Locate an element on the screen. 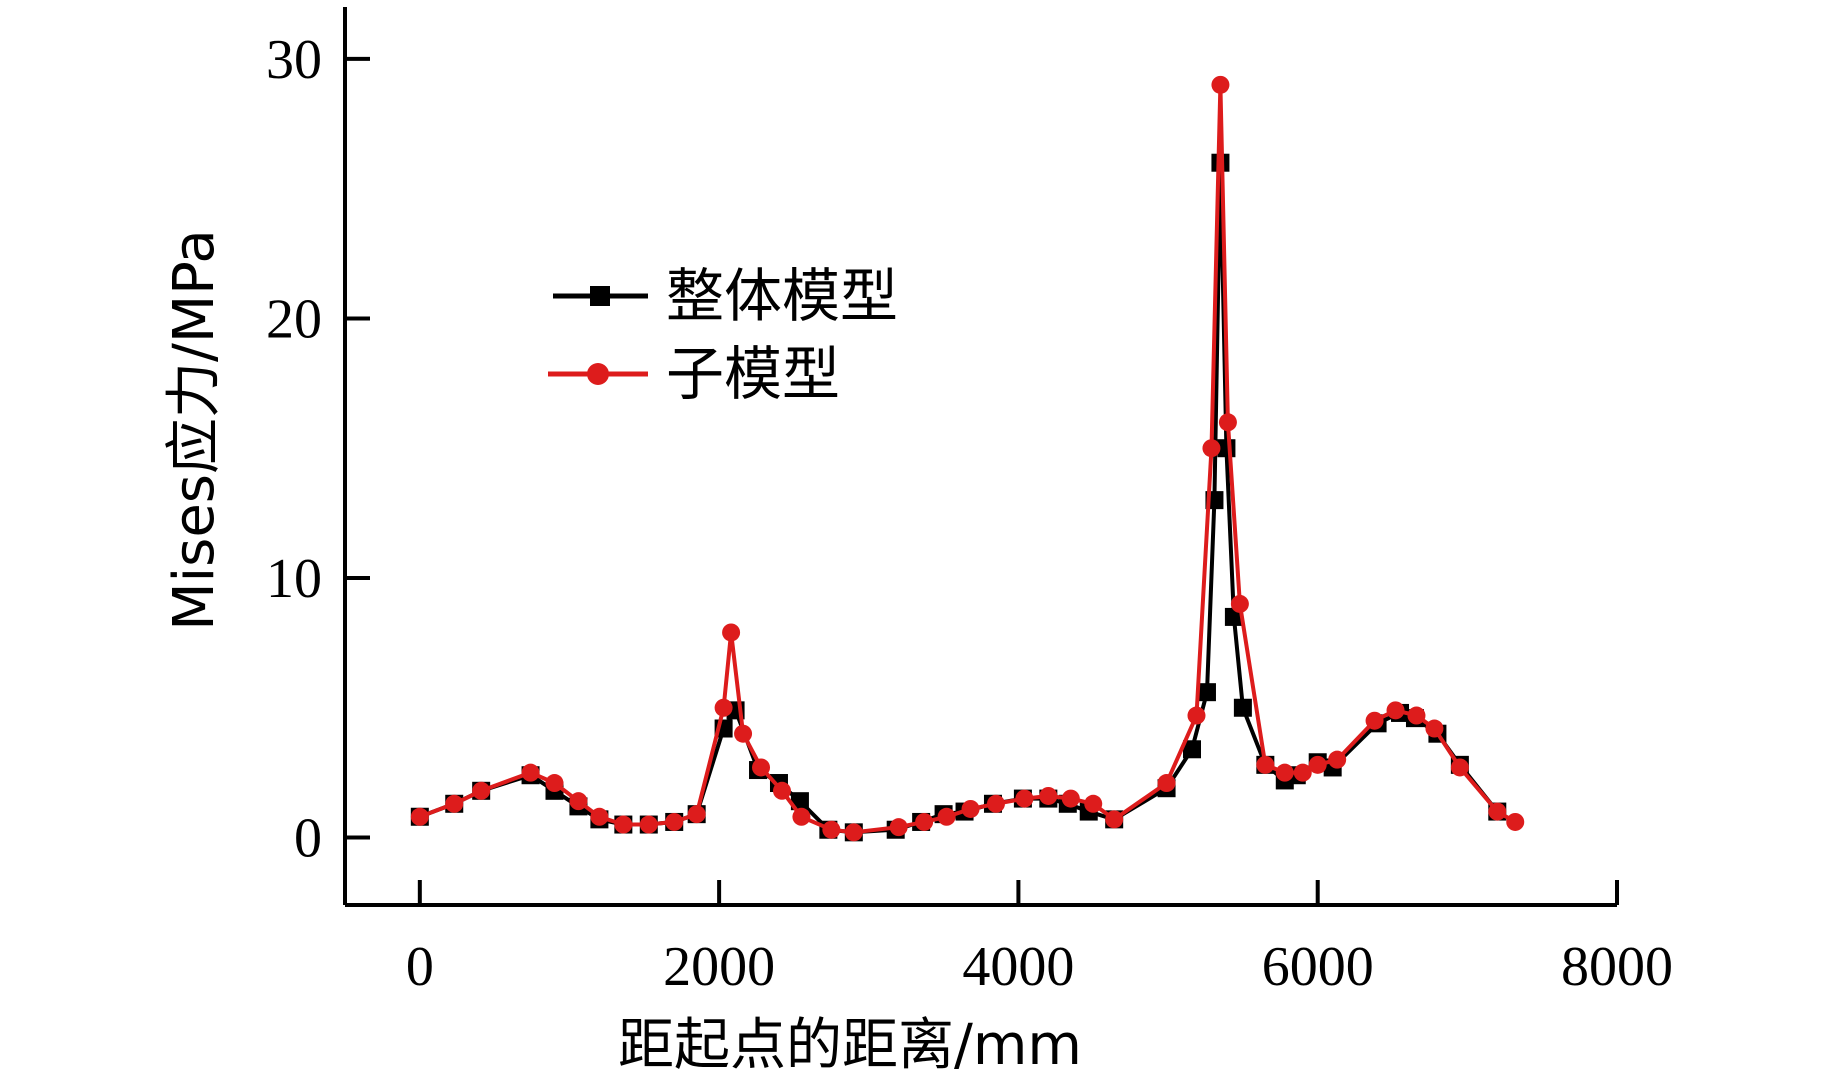 The height and width of the screenshot is (1077, 1843). legend-marker-submodel is located at coordinates (598, 374).